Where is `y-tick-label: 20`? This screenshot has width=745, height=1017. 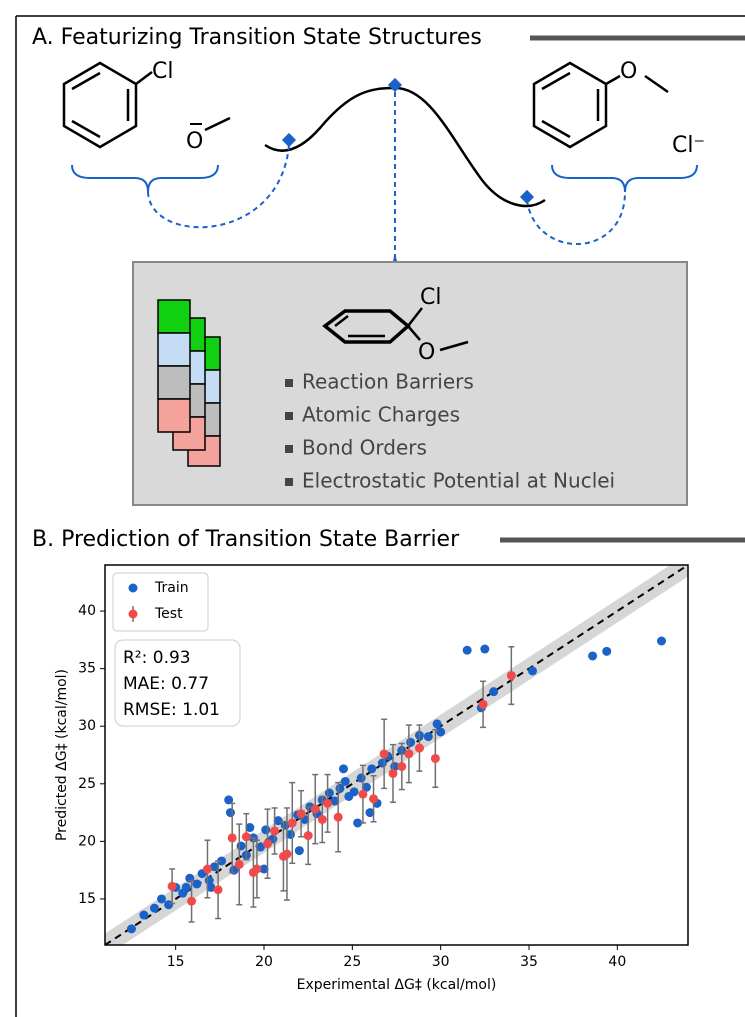 y-tick-label: 20 is located at coordinates (87, 841).